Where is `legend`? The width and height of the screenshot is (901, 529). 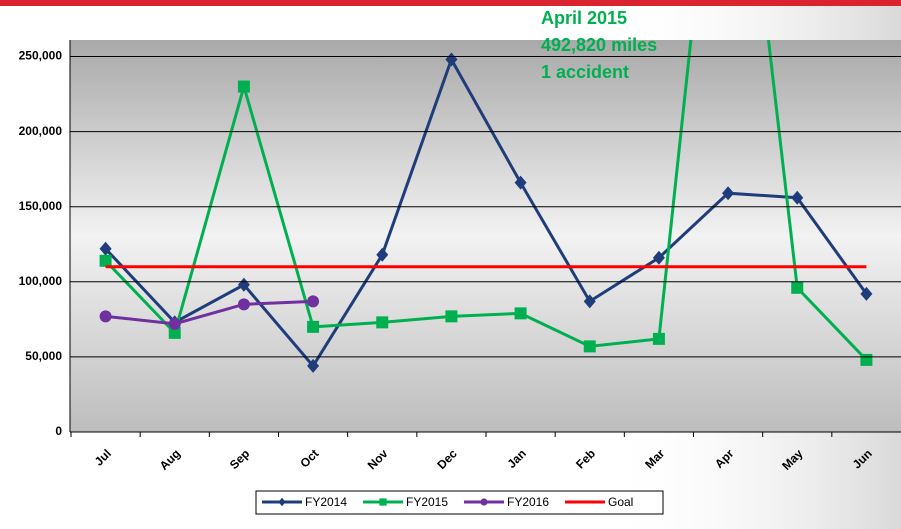 legend is located at coordinates (459, 502).